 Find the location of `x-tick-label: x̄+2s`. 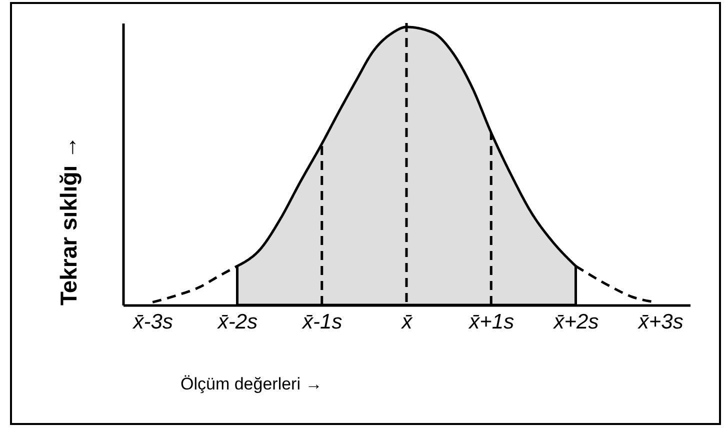

x-tick-label: x̄+2s is located at coordinates (576, 322).